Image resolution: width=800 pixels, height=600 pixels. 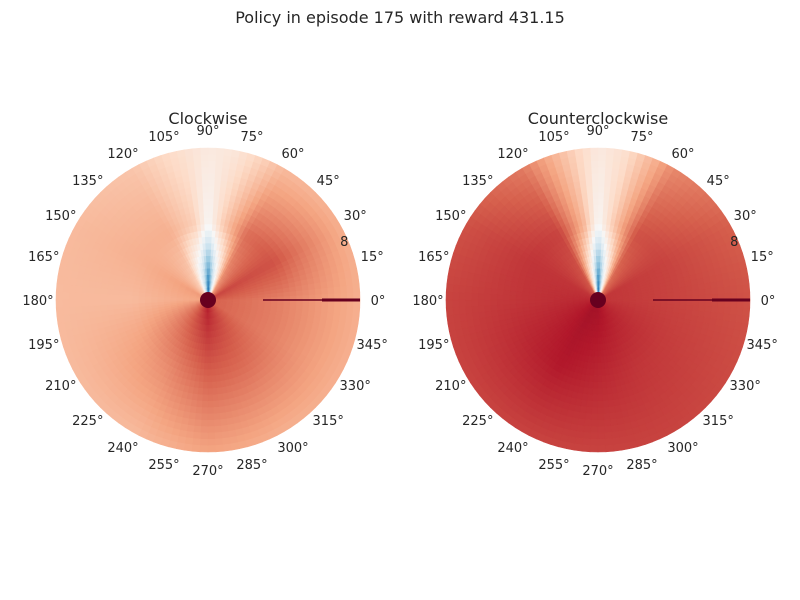 I want to click on theta-tick-label: 0°, so click(x=378, y=301).